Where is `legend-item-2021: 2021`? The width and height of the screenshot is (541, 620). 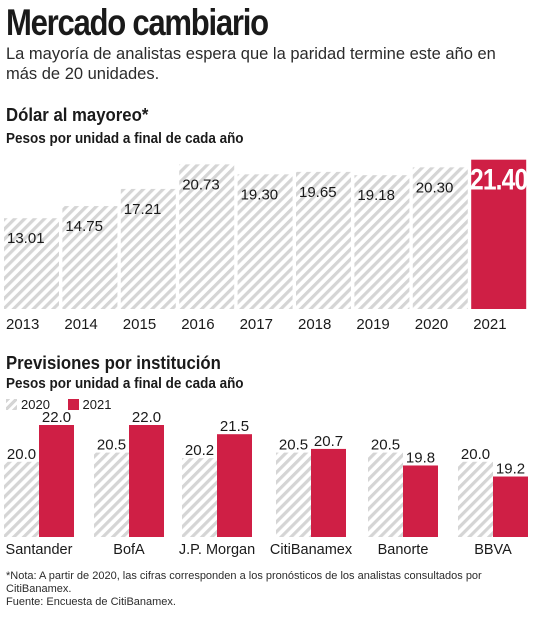 legend-item-2021: 2021 is located at coordinates (89, 404).